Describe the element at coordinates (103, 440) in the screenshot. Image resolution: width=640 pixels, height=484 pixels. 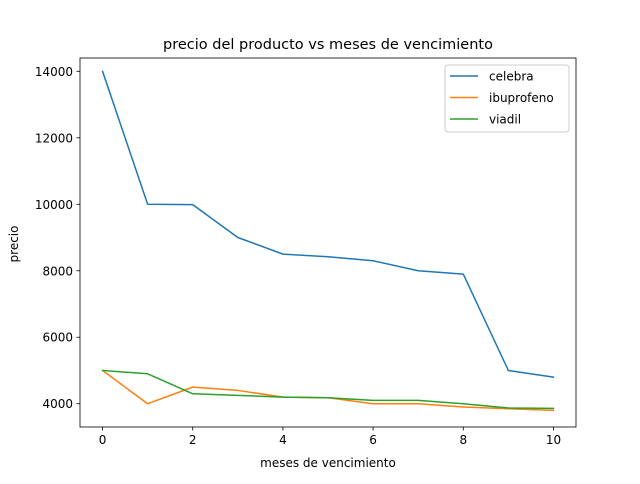
I see `x-tick-label: 0` at that location.